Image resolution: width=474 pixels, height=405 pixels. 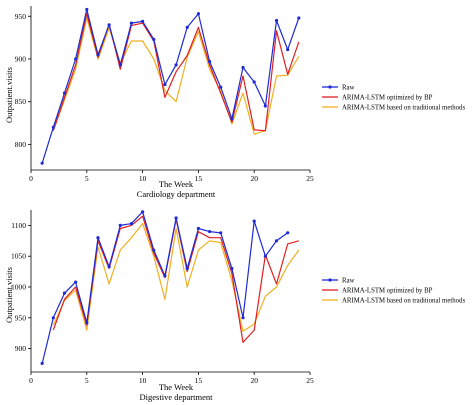 I want to click on digestive-series-arima-lstm-based-on-traditional-methods-line, so click(x=176, y=277).